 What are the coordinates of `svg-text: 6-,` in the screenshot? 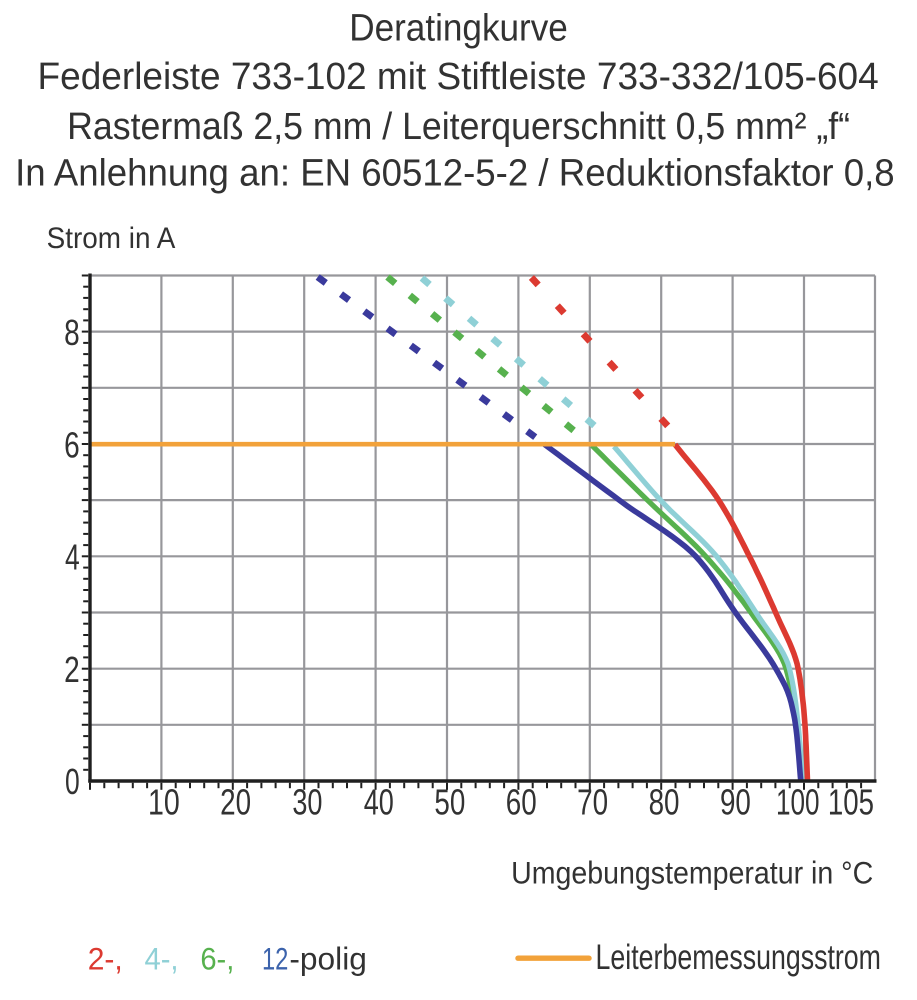 It's located at (217, 960).